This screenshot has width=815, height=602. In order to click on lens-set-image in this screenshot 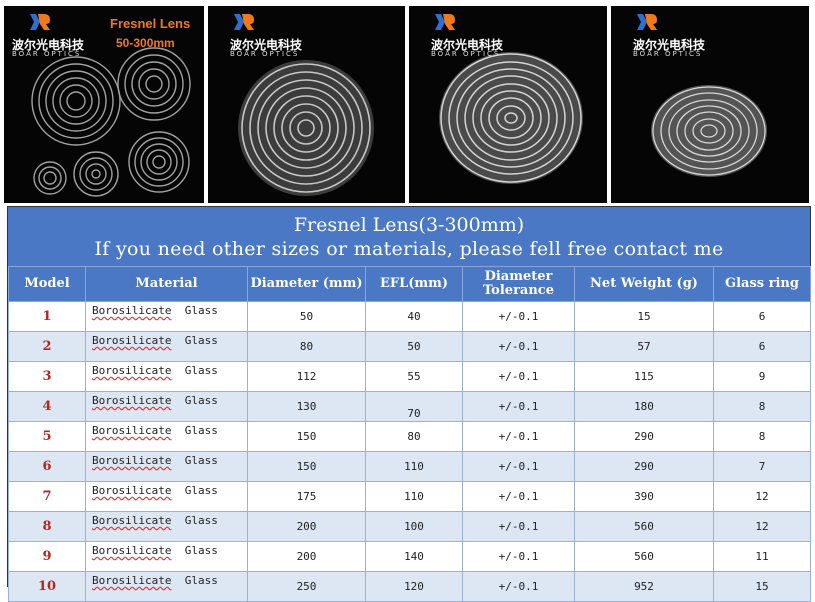, I will do `click(111, 122)`.